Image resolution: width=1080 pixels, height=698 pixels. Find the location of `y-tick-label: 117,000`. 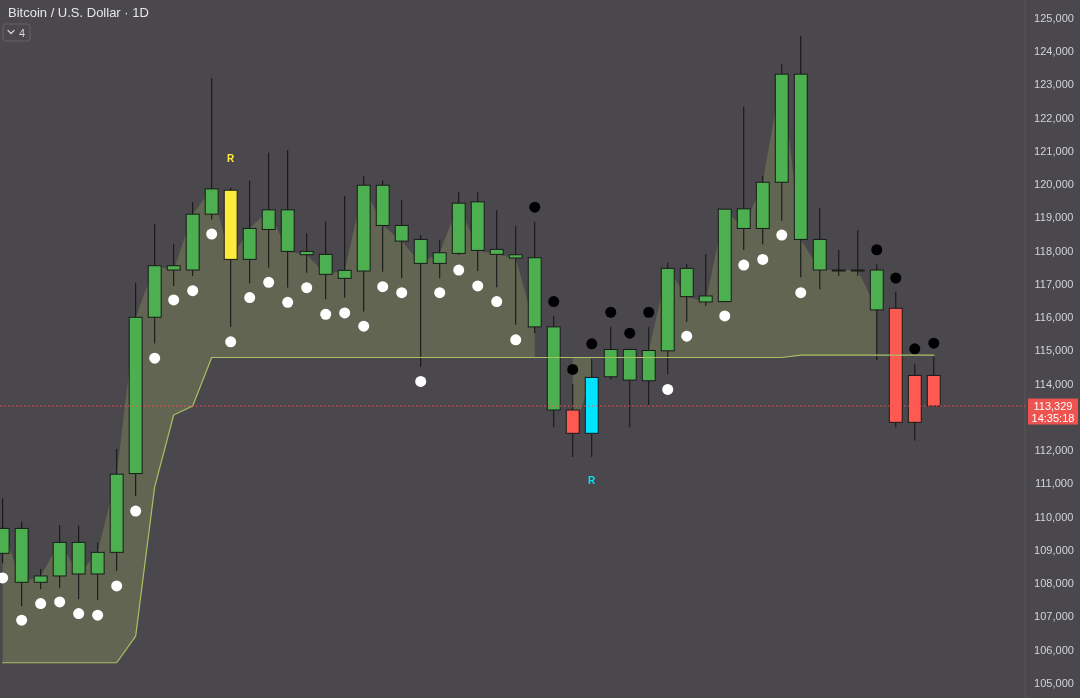

y-tick-label: 117,000 is located at coordinates (1054, 283).